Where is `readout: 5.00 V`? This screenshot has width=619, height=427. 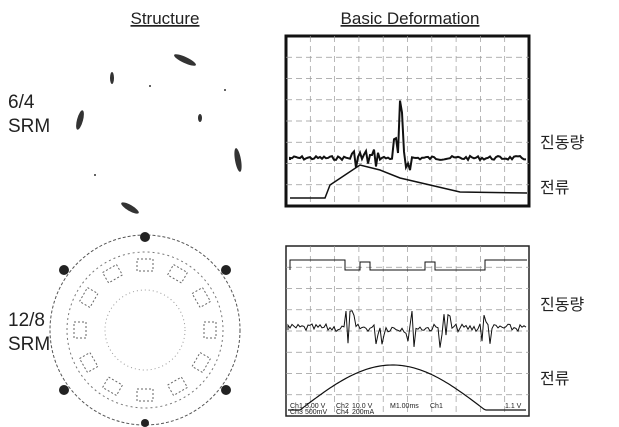
readout: 5.00 V is located at coordinates (315, 406).